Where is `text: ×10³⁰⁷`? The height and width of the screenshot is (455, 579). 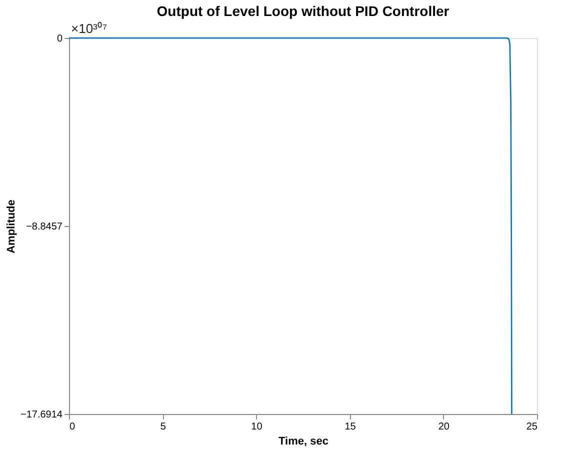 text: ×10³⁰⁷ is located at coordinates (89, 28).